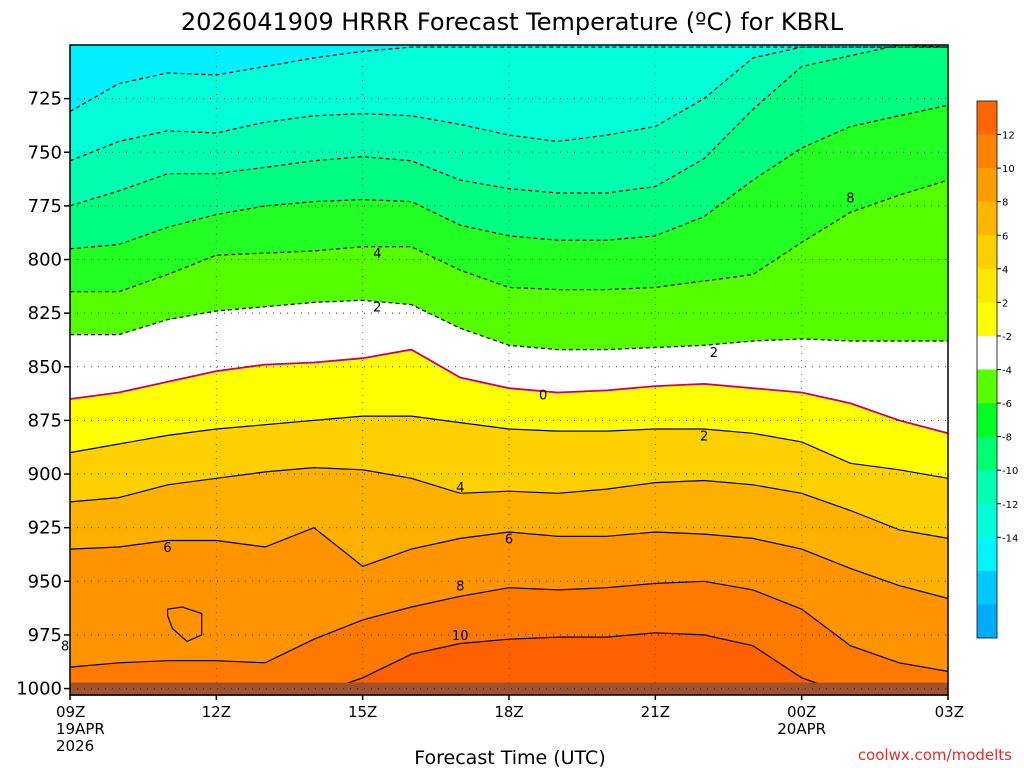 The height and width of the screenshot is (768, 1024). I want to click on ytick-label: 725, so click(45, 99).